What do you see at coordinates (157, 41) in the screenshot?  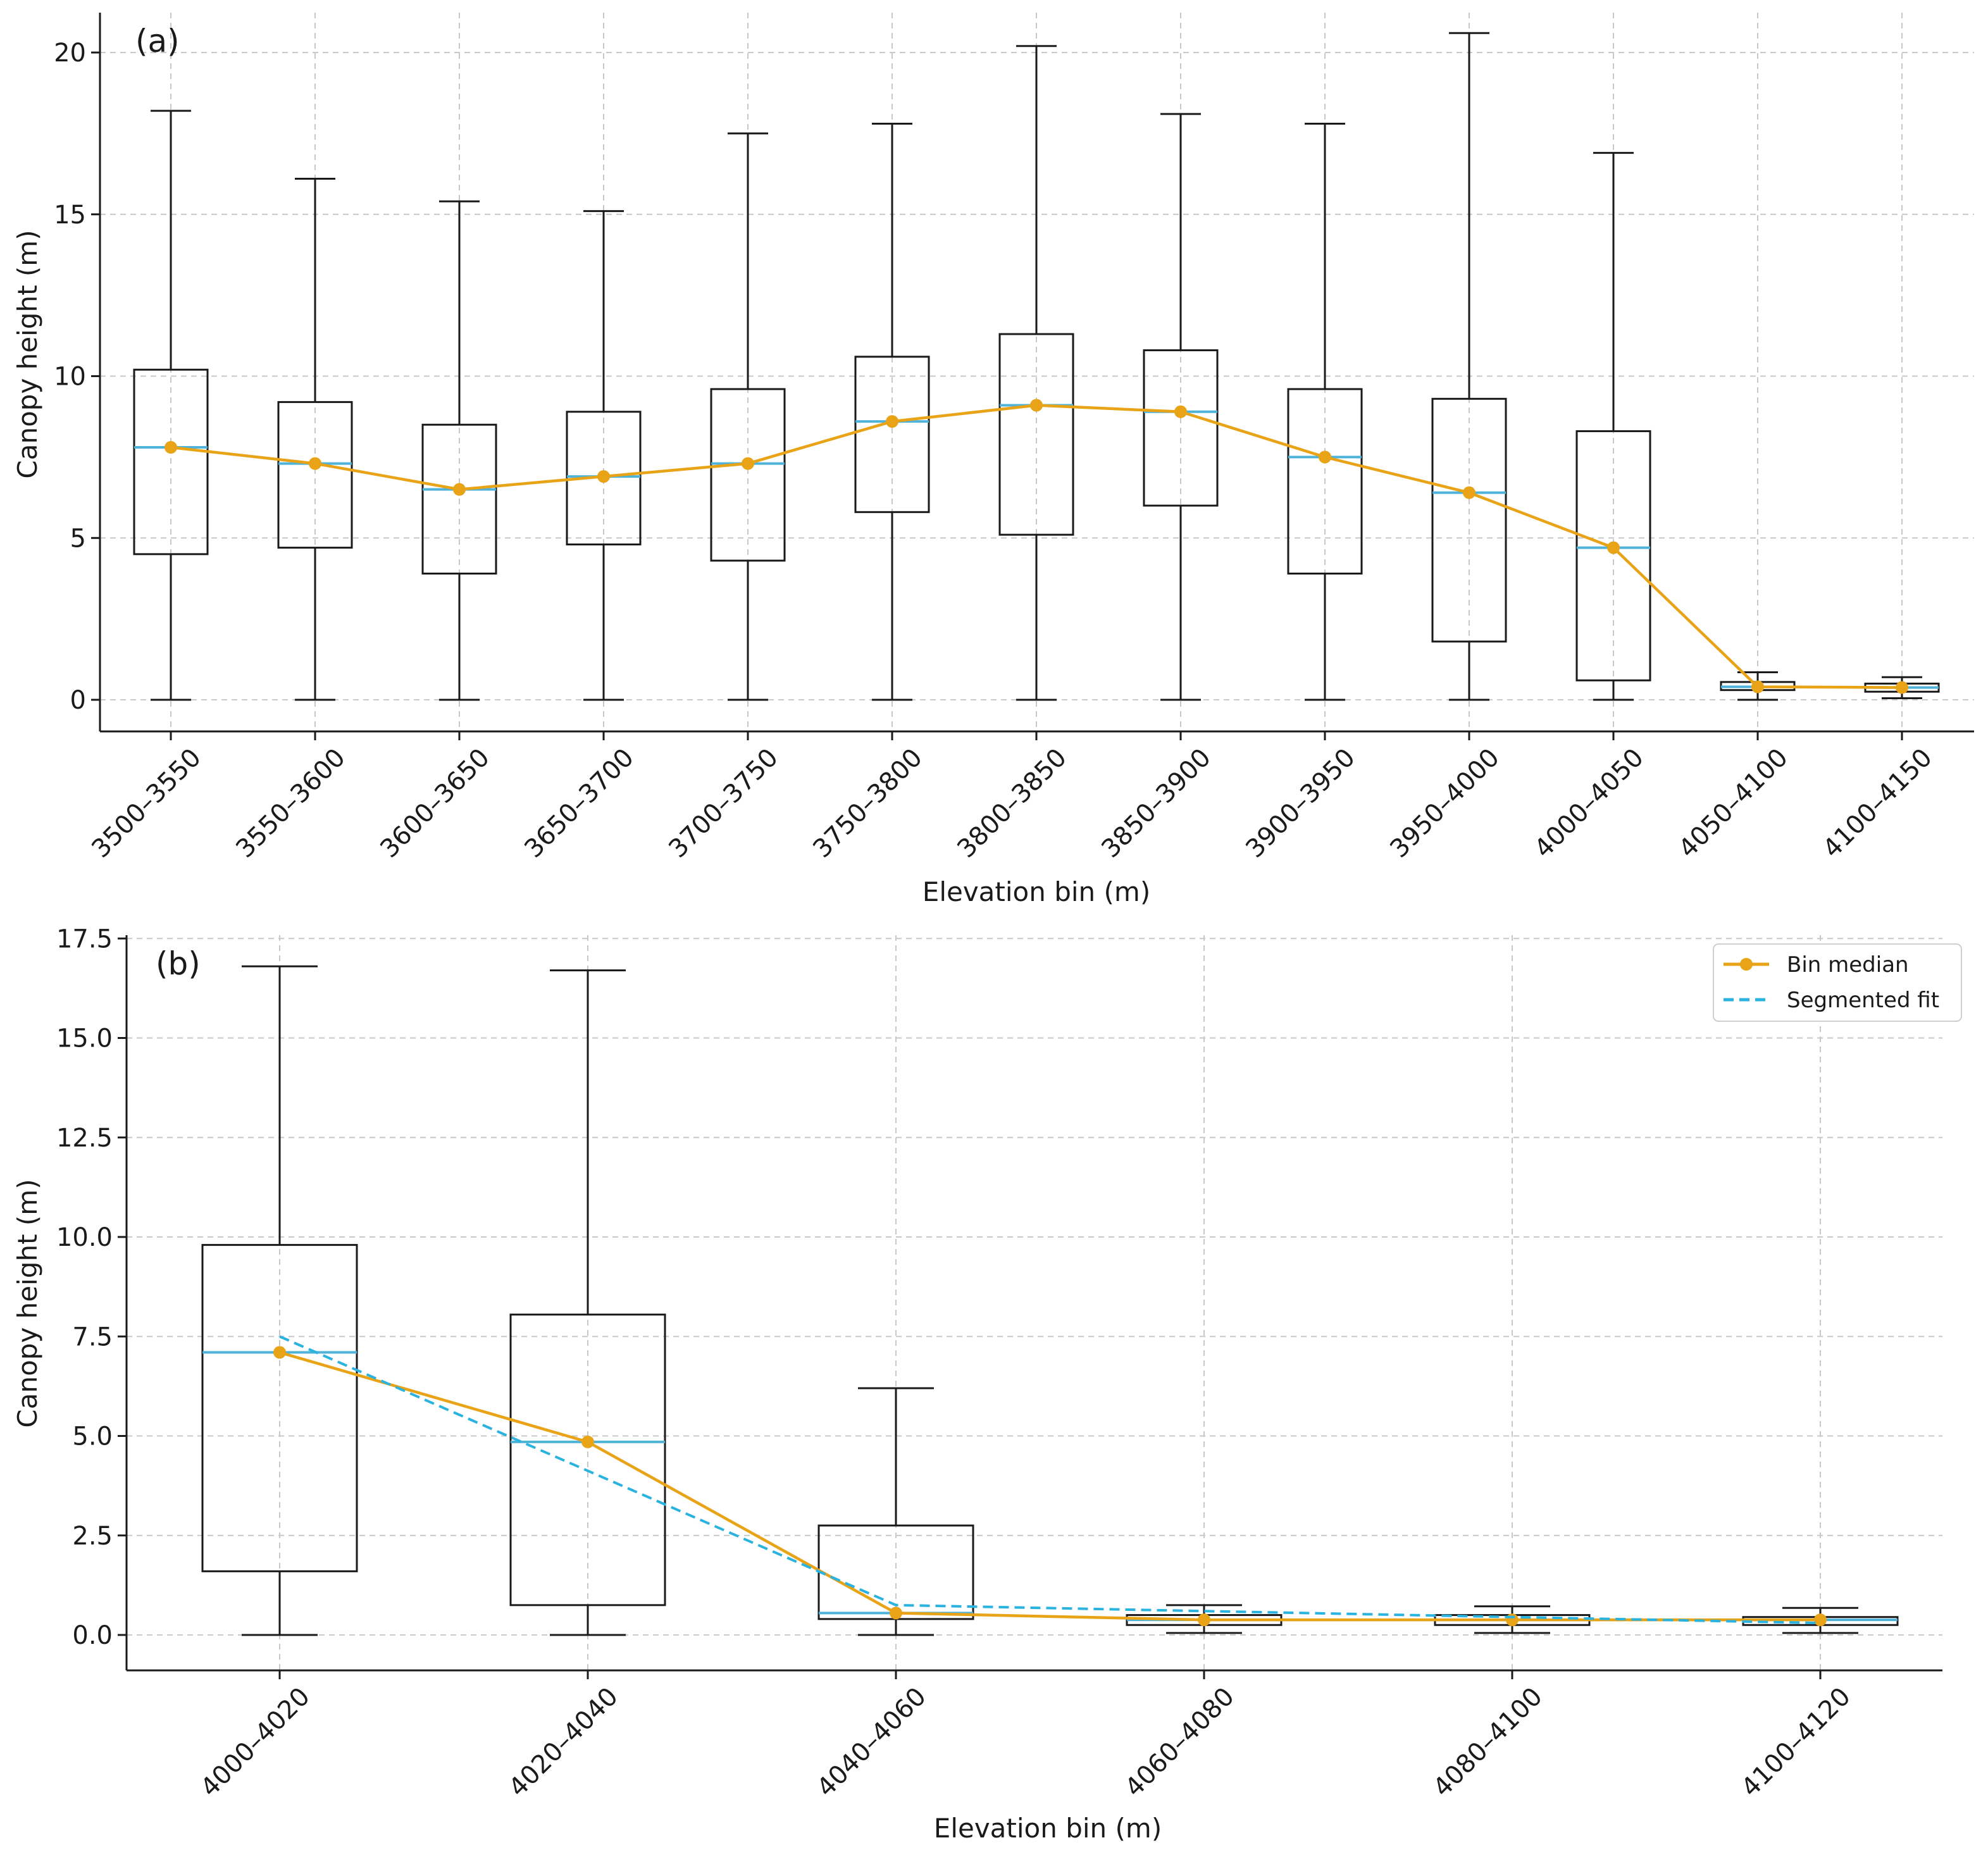 I see `panel-a-label: (a)` at bounding box center [157, 41].